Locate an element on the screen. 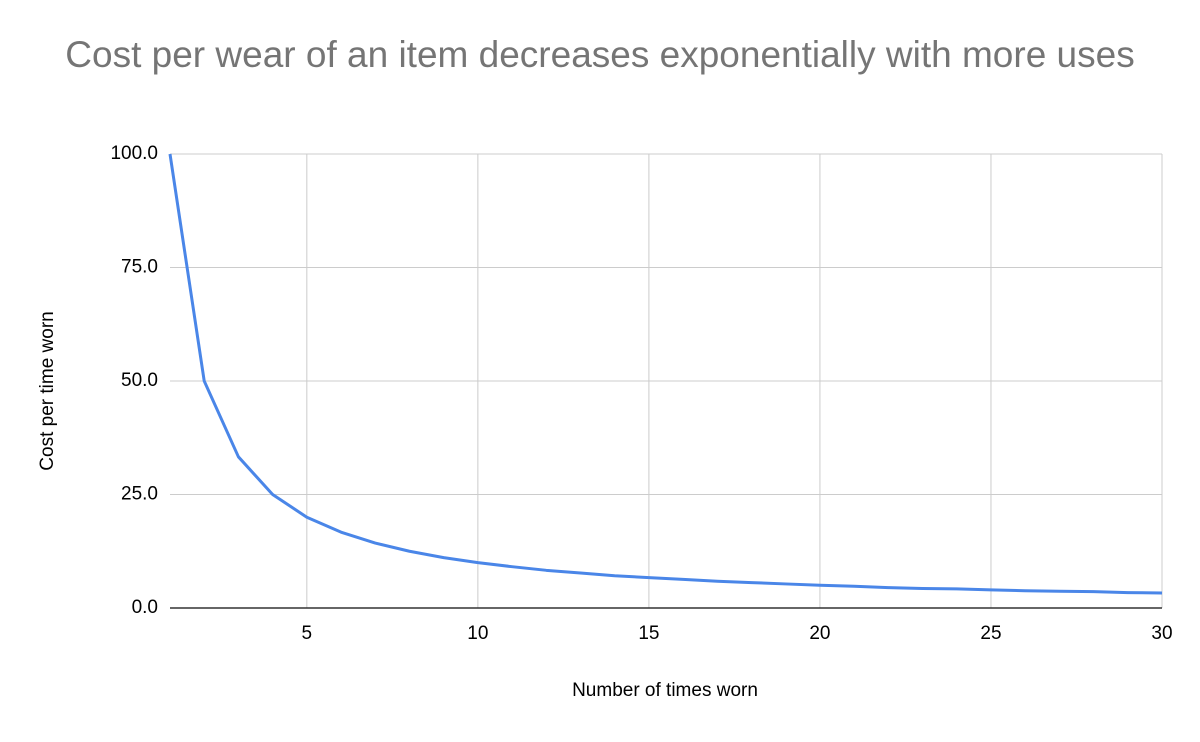 Image resolution: width=1200 pixels, height=742 pixels. y-axis-label: Cost per time worn is located at coordinates (47, 390).